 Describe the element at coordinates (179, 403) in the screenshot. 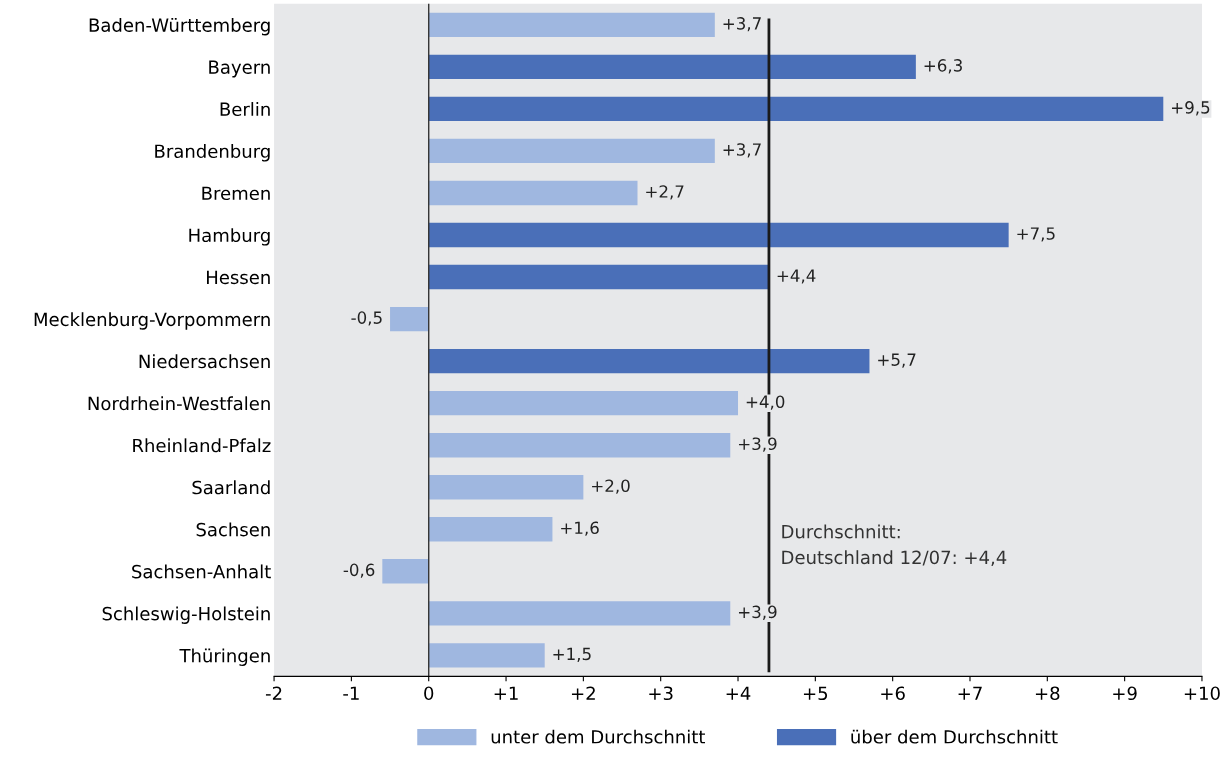

I see `y-tick-label: Nordrhein-Westfalen` at that location.